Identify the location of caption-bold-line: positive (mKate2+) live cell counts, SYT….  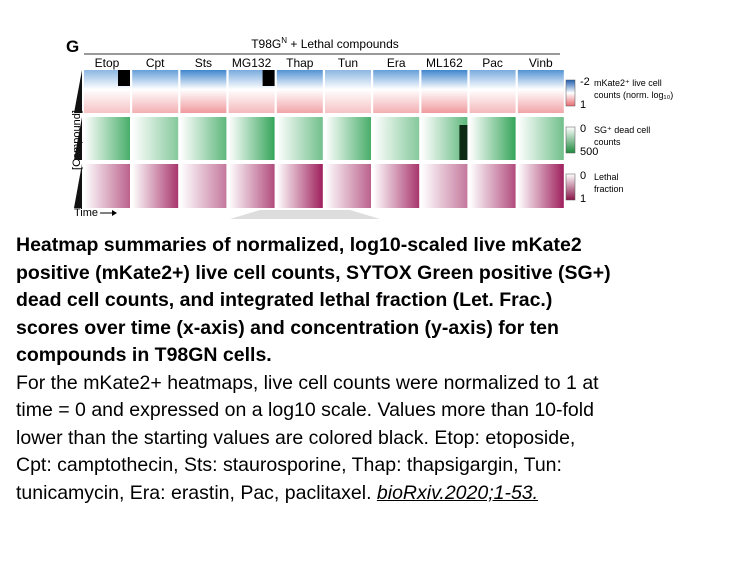
(313, 272).